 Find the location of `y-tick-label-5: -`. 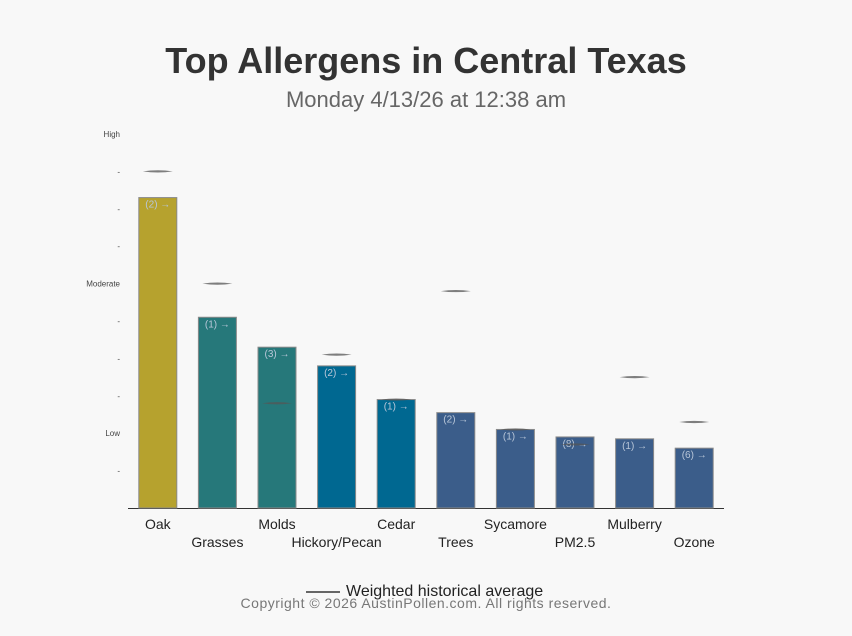

y-tick-label-5: - is located at coordinates (118, 321).